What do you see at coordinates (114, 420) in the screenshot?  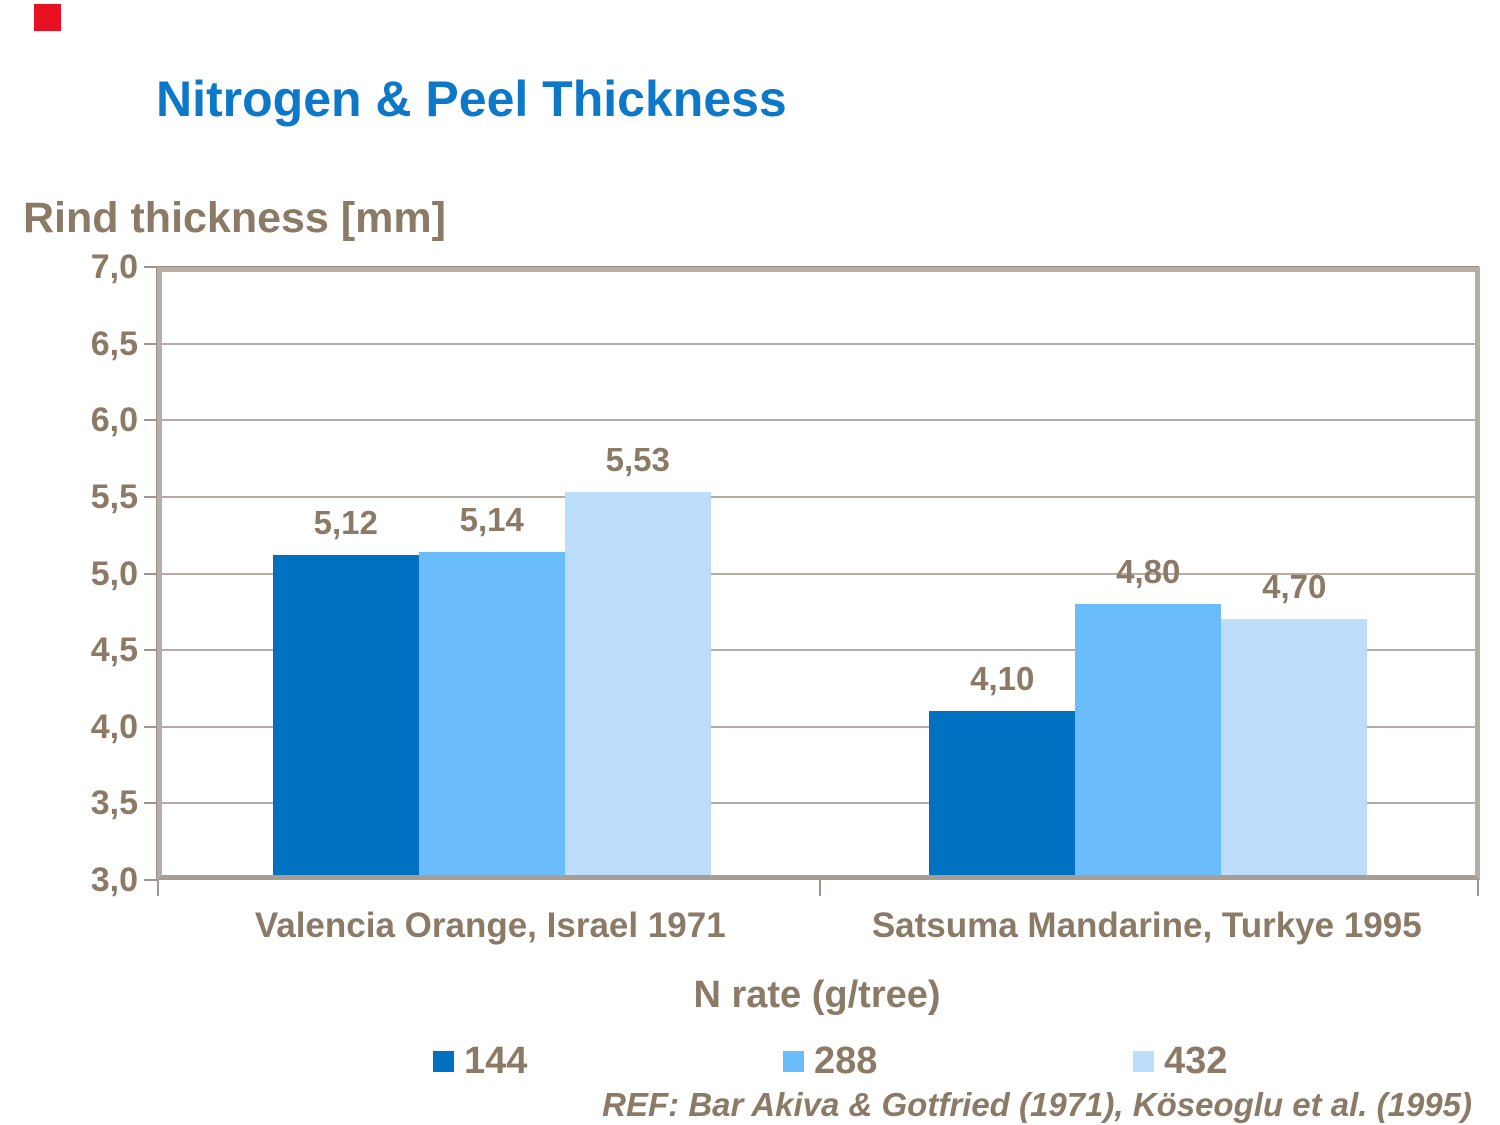 I see `y-axis-tick-label: 6,0` at bounding box center [114, 420].